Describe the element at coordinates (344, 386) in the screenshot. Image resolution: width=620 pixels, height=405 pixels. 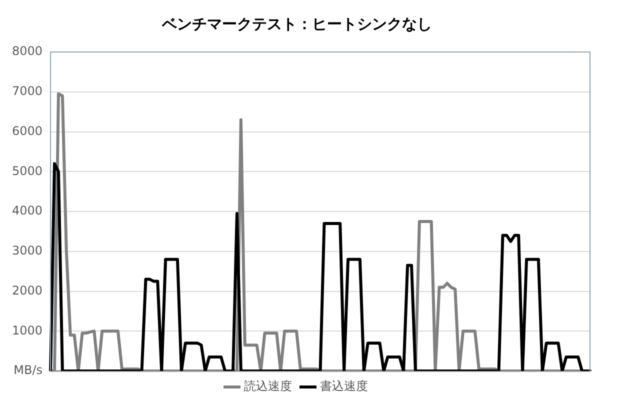
I see `legend-label: 書込速度` at that location.